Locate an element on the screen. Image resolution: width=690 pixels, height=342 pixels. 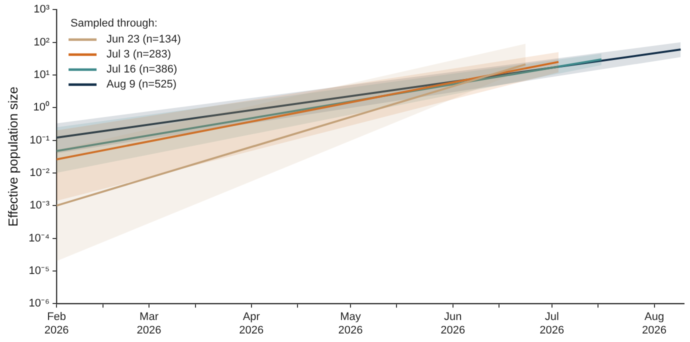
x-tick-label: Jul 2026 is located at coordinates (552, 323).